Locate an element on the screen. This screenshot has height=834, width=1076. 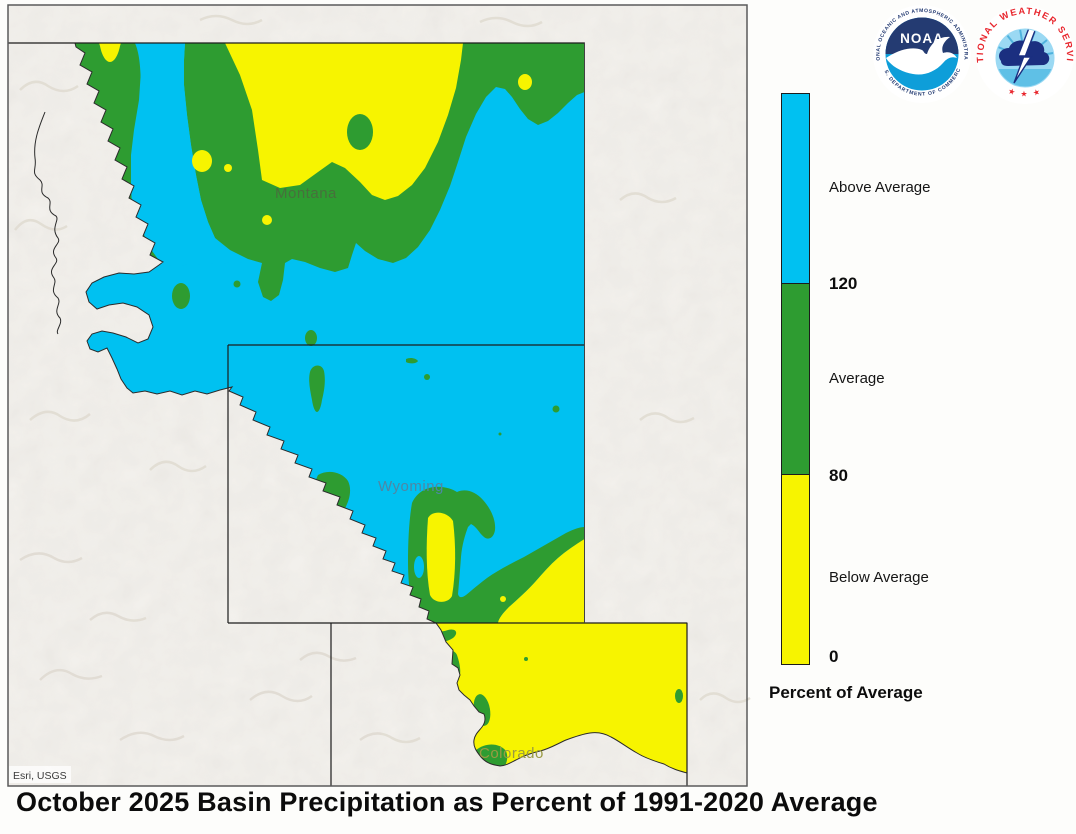
below-average-dot is located at coordinates (503, 599).